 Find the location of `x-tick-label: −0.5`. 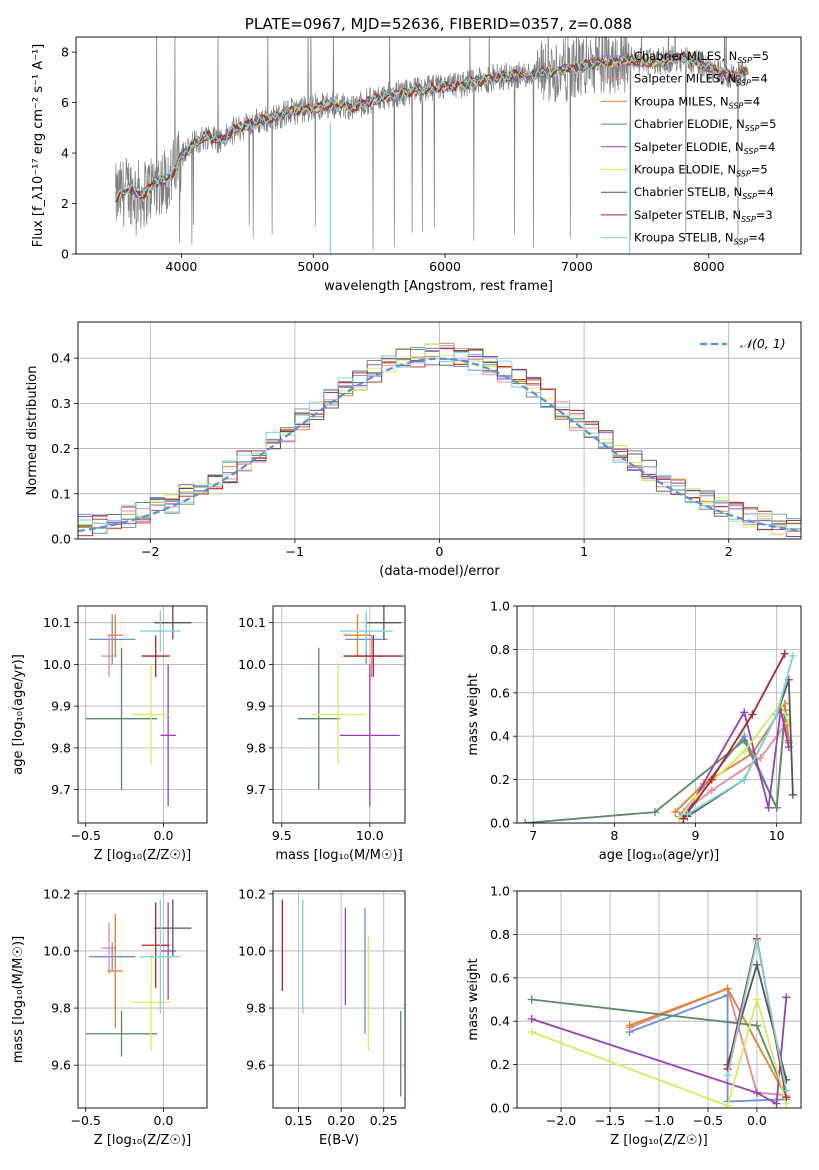

x-tick-label: −0.5 is located at coordinates (708, 1120).